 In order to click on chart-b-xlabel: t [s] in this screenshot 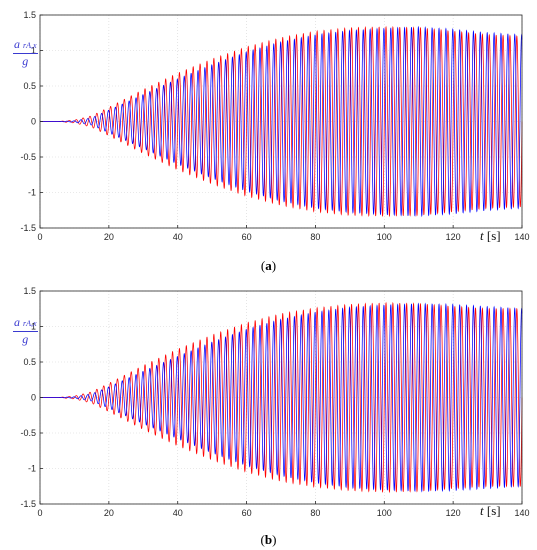, I will do `click(490, 510)`.